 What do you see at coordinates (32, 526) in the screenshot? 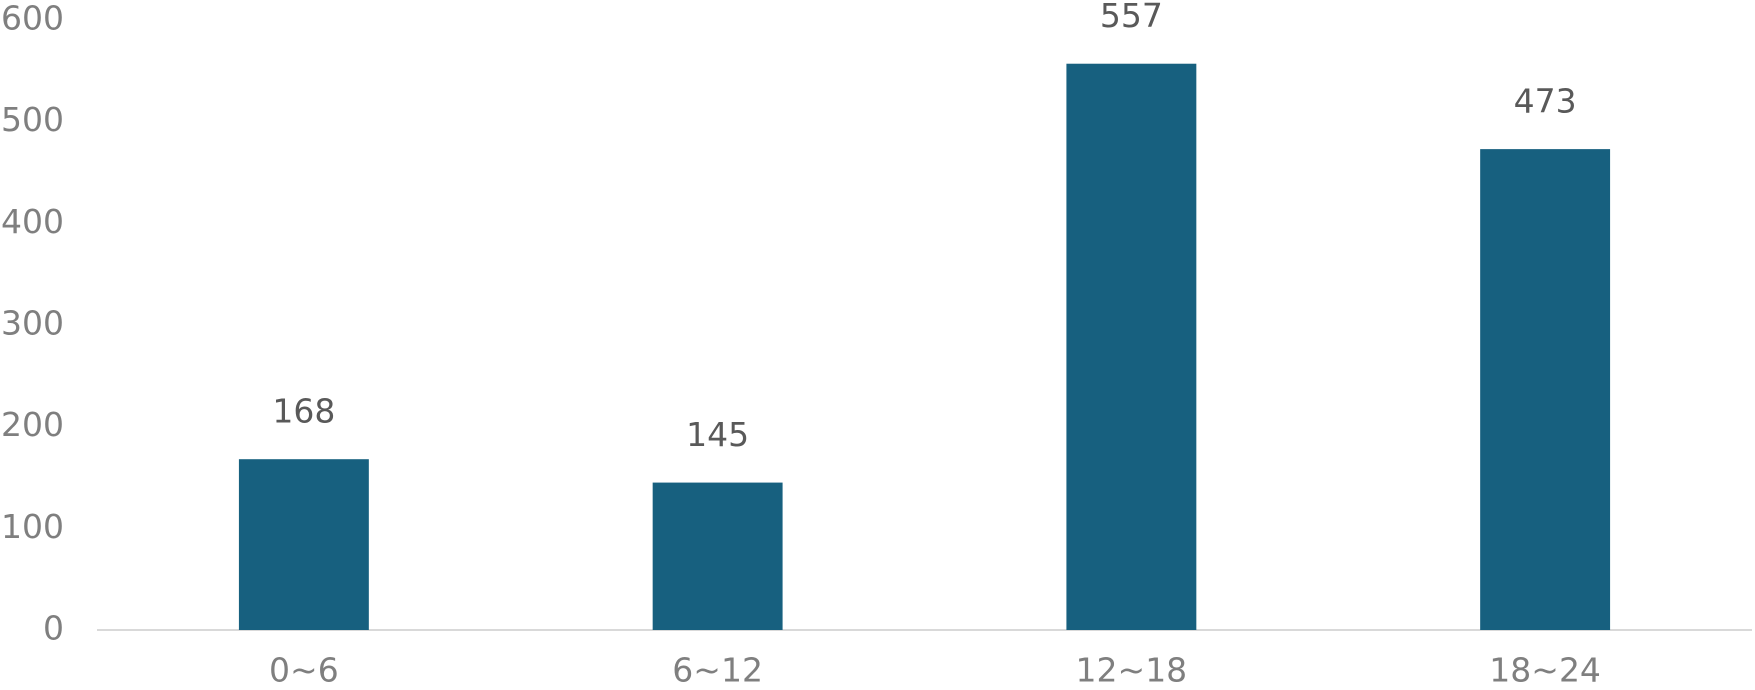
I see `y-tick-label: 100` at bounding box center [32, 526].